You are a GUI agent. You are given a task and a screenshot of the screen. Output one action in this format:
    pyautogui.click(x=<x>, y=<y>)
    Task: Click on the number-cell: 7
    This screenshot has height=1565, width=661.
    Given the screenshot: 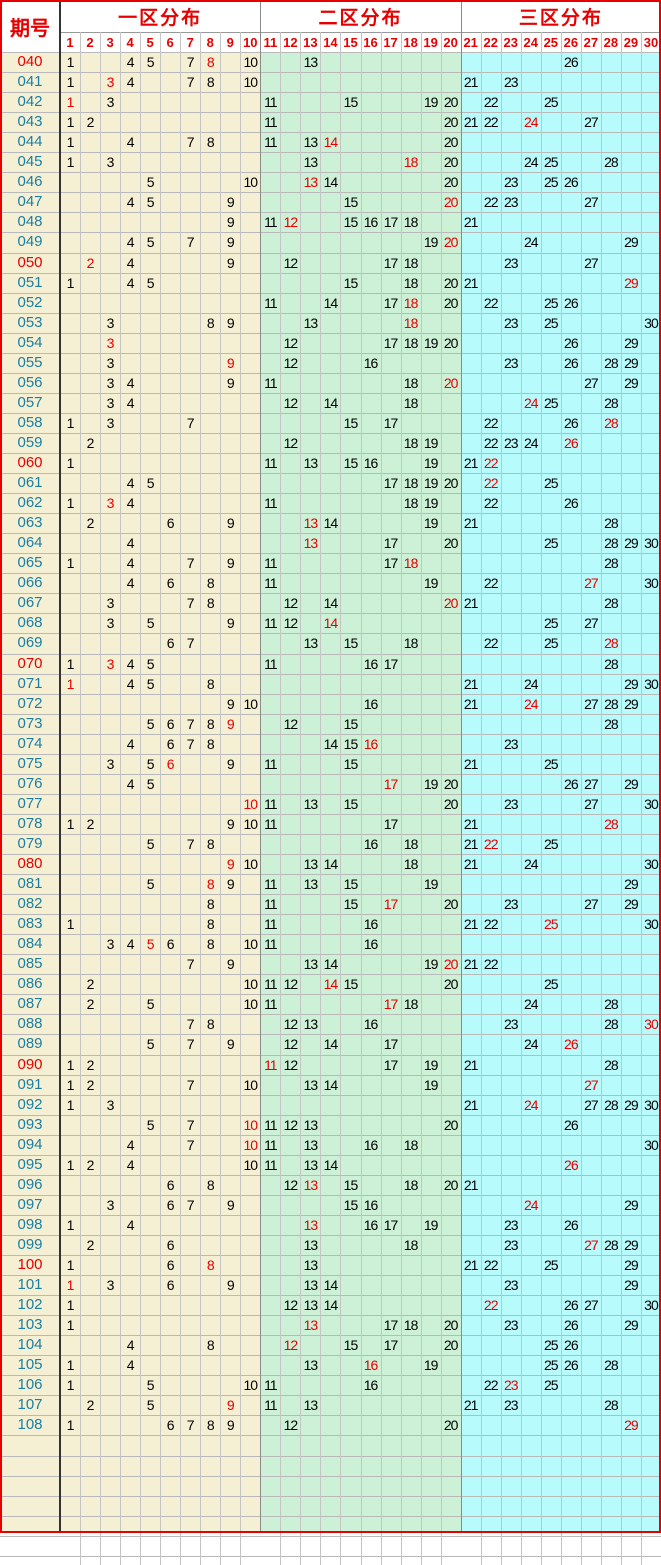 What is the action you would take?
    pyautogui.click(x=190, y=1044)
    